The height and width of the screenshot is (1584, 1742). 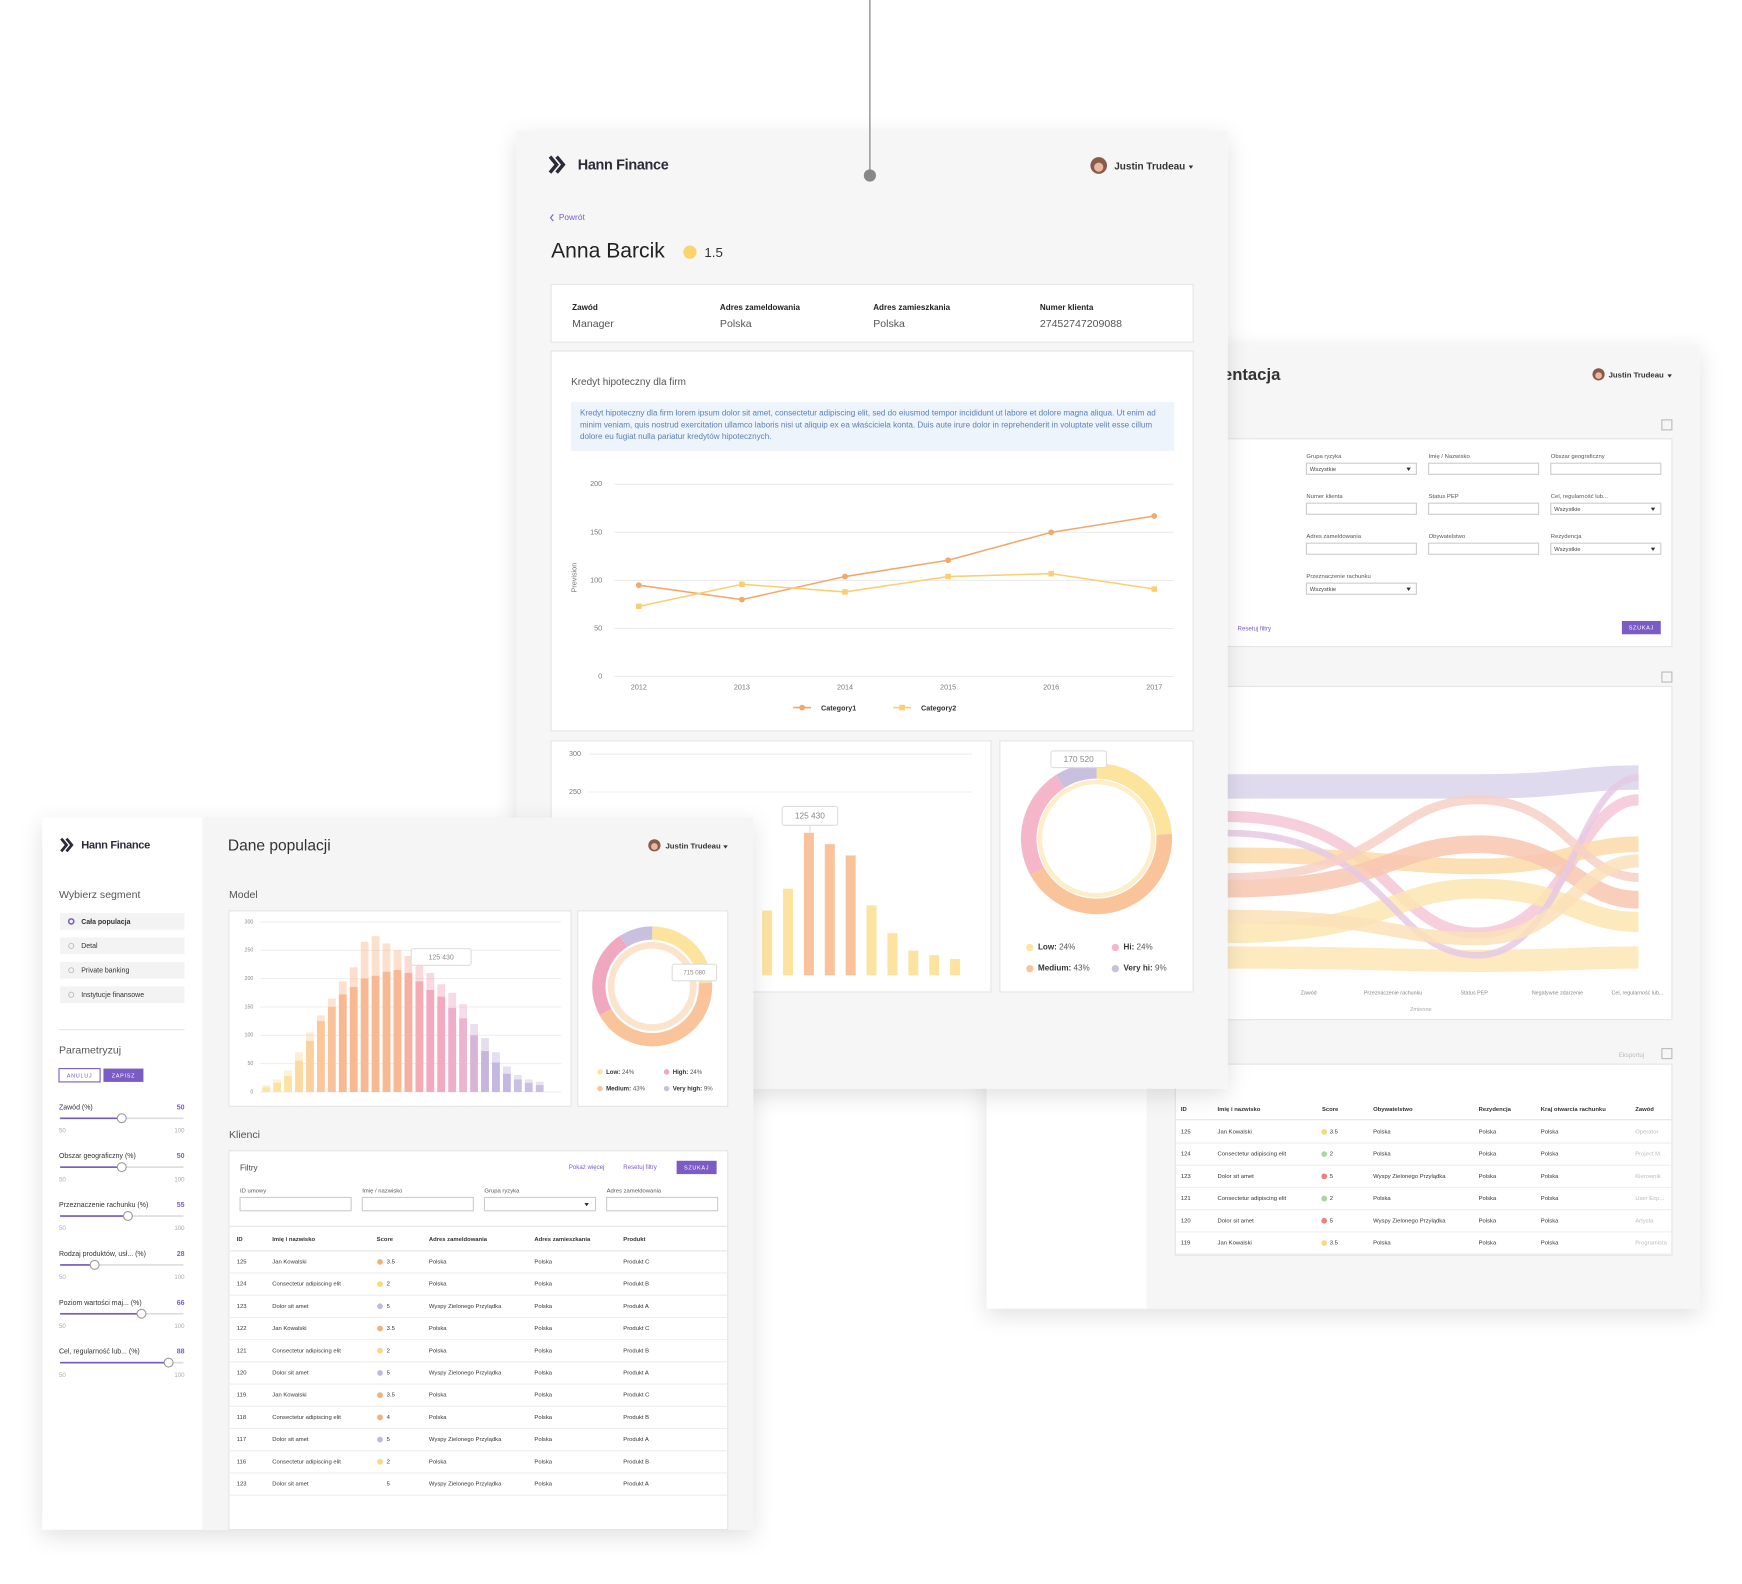 What do you see at coordinates (179, 1130) in the screenshot?
I see `slider-max: 100` at bounding box center [179, 1130].